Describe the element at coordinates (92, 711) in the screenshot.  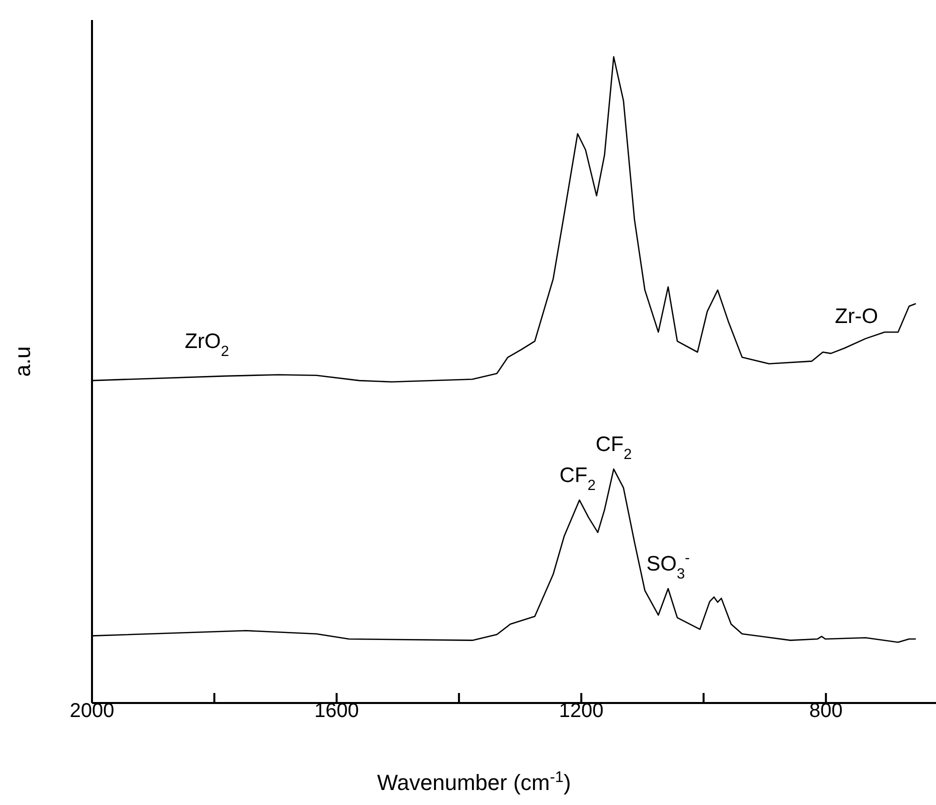
I see `x-tick-label: 2000` at that location.